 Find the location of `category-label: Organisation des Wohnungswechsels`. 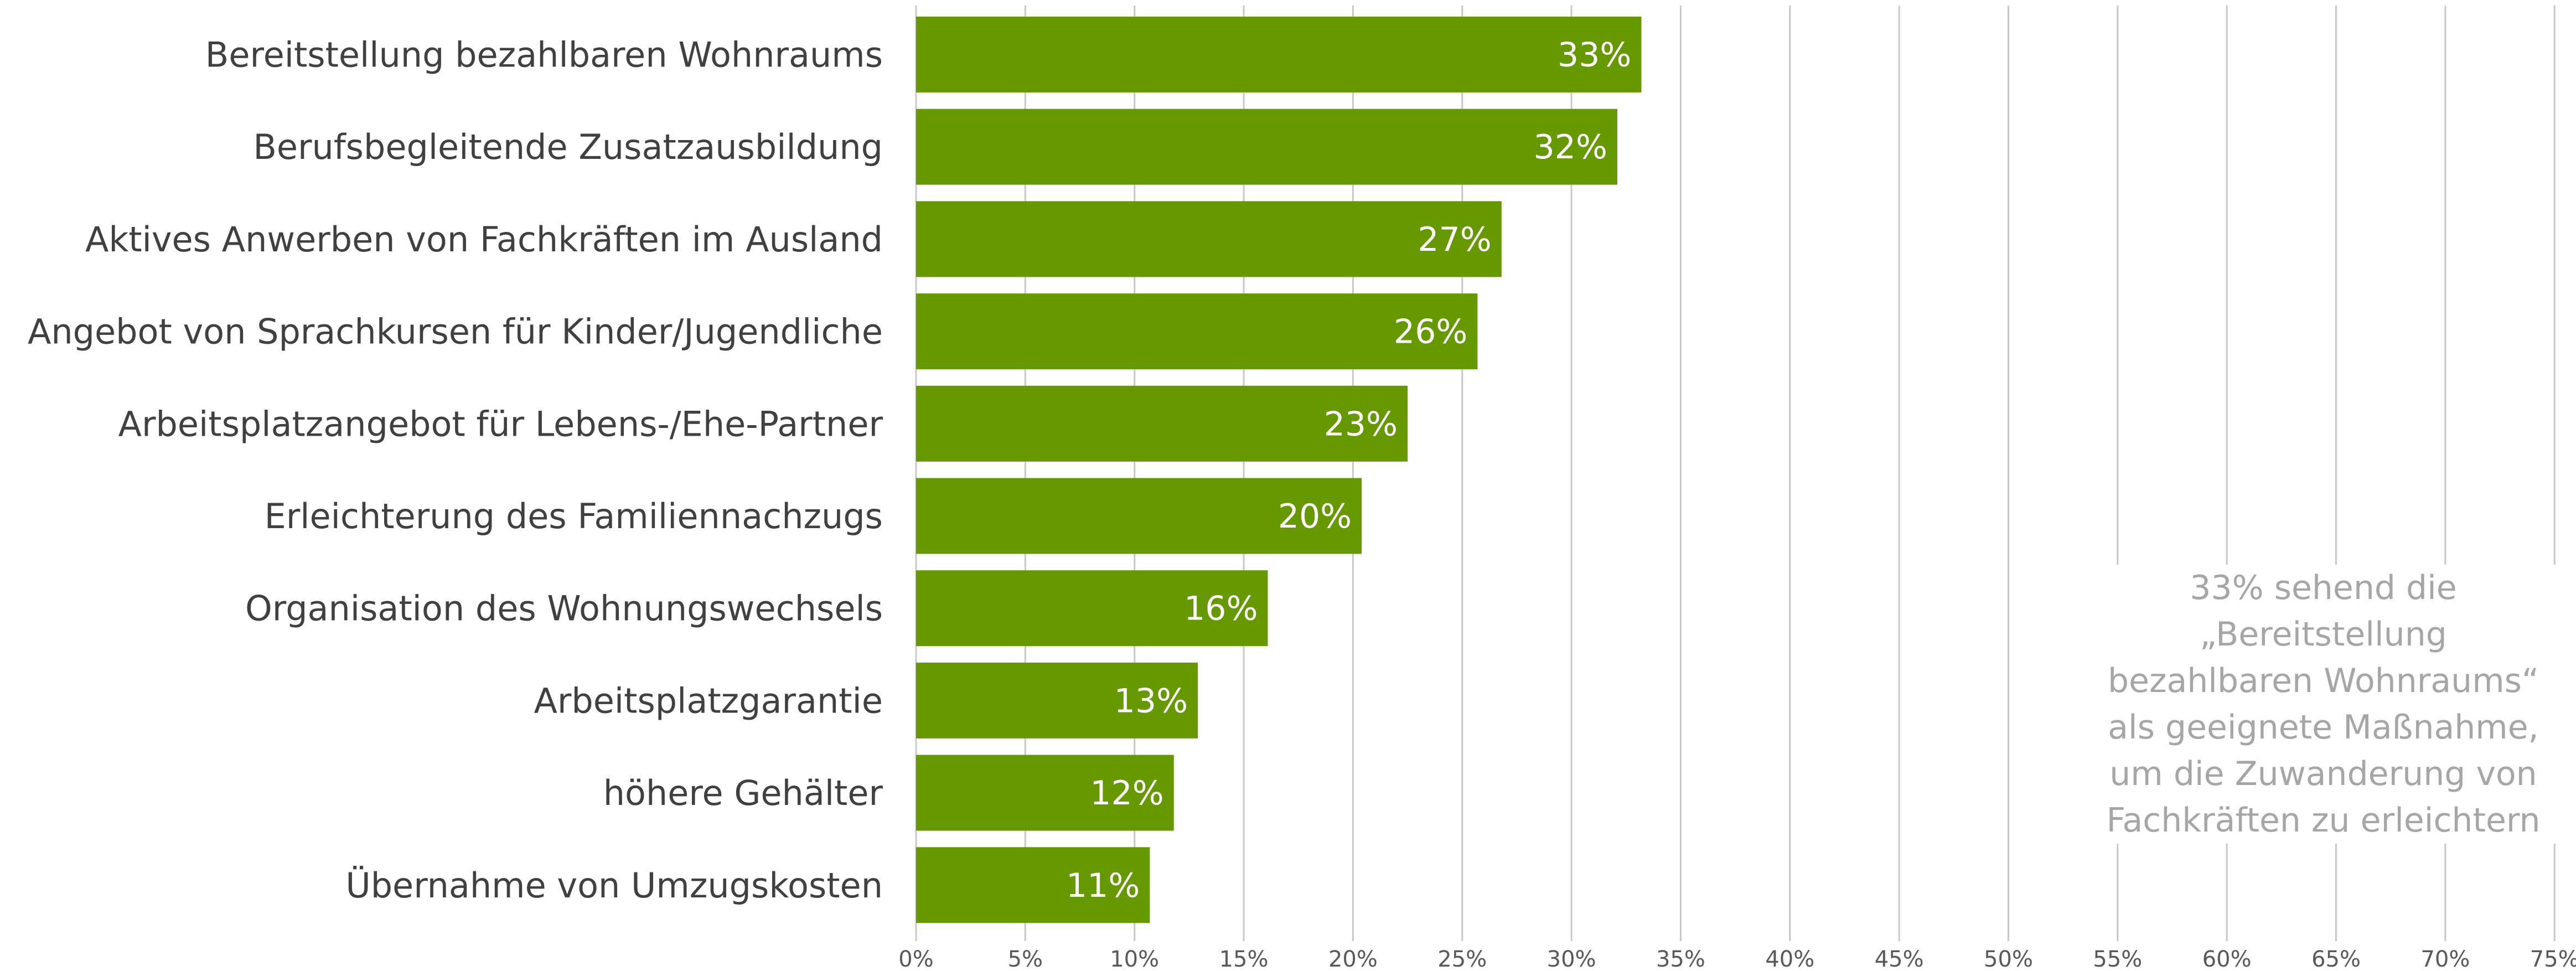

category-label: Organisation des Wohnungswechsels is located at coordinates (564, 608).